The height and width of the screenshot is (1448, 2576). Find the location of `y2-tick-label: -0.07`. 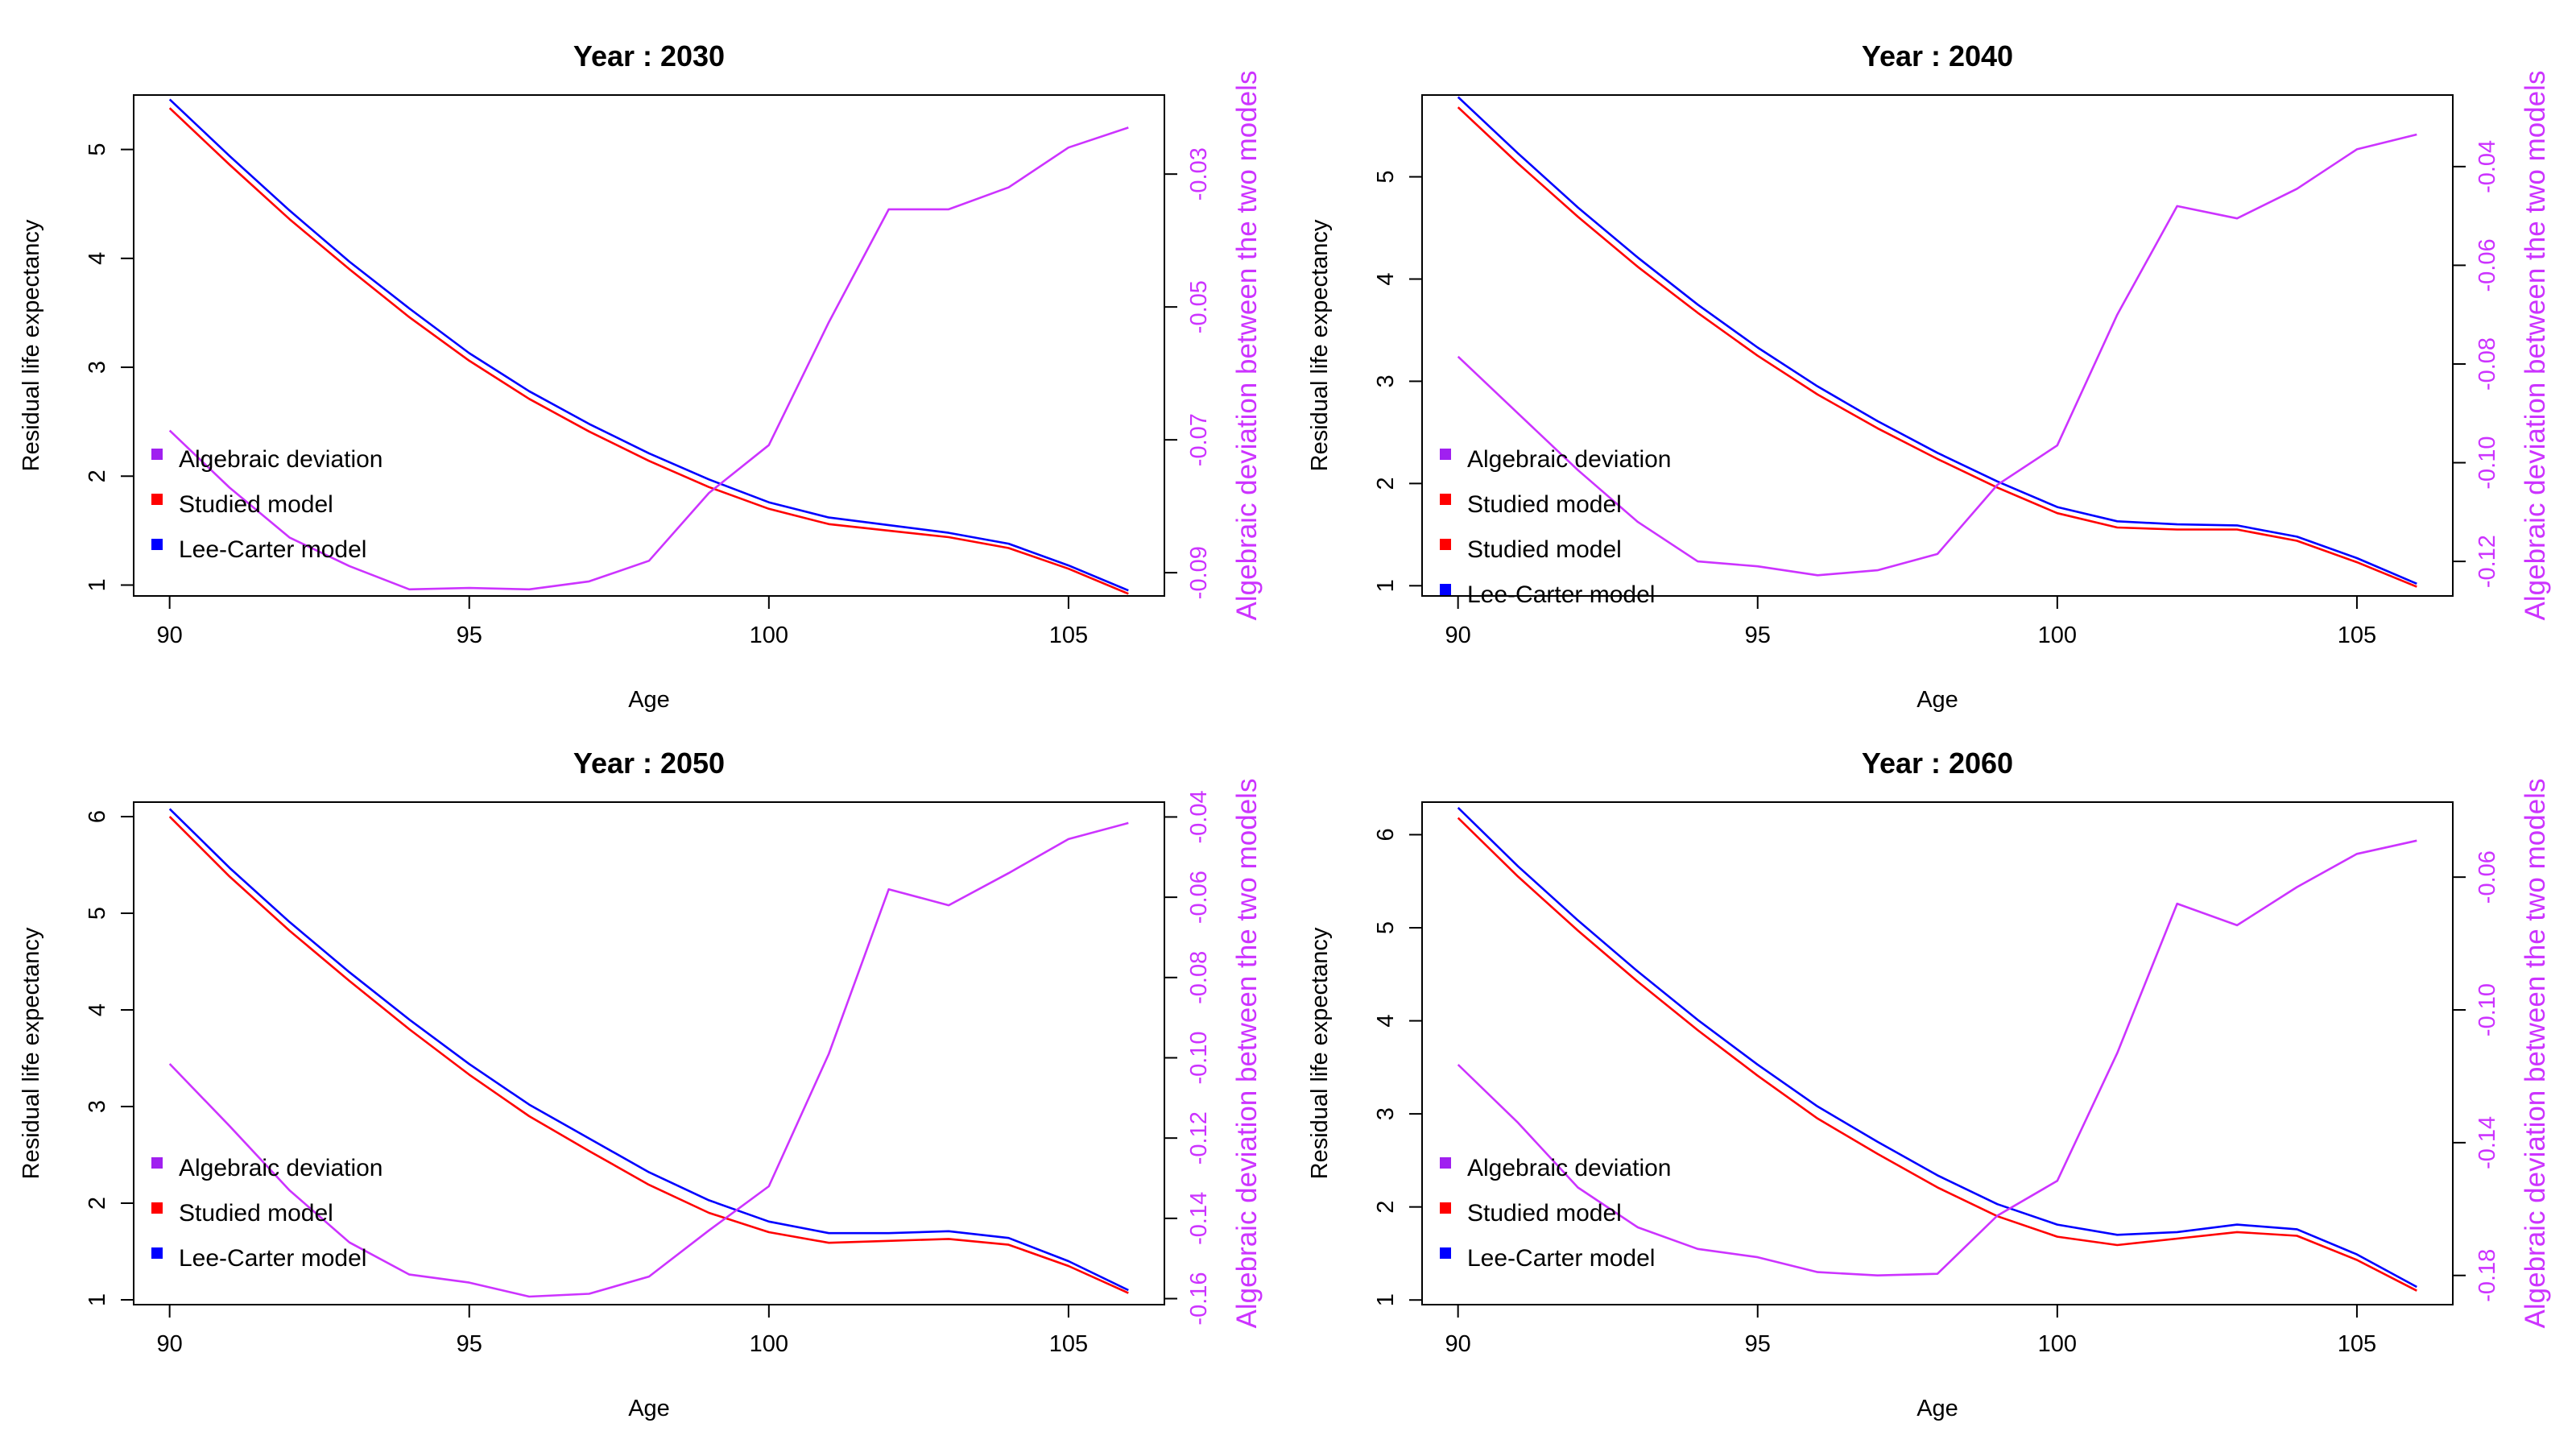

y2-tick-label: -0.07 is located at coordinates (1199, 439).